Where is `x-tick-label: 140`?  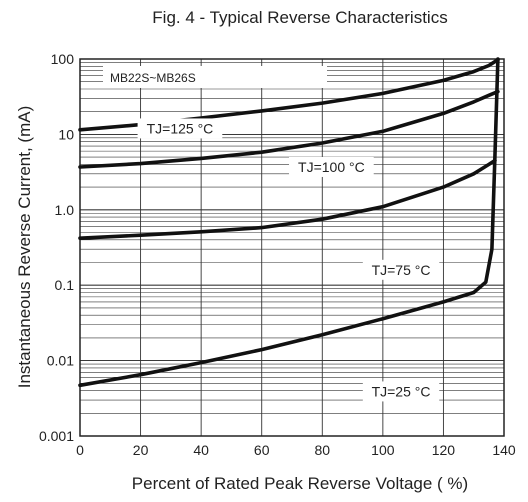 x-tick-label: 140 is located at coordinates (504, 450).